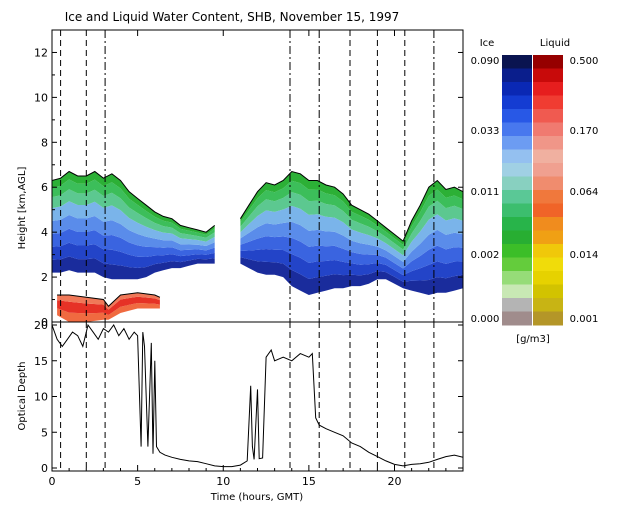 Image resolution: width=640 pixels, height=512 pixels. I want to click on od-tick-label: 15, so click(41, 361).